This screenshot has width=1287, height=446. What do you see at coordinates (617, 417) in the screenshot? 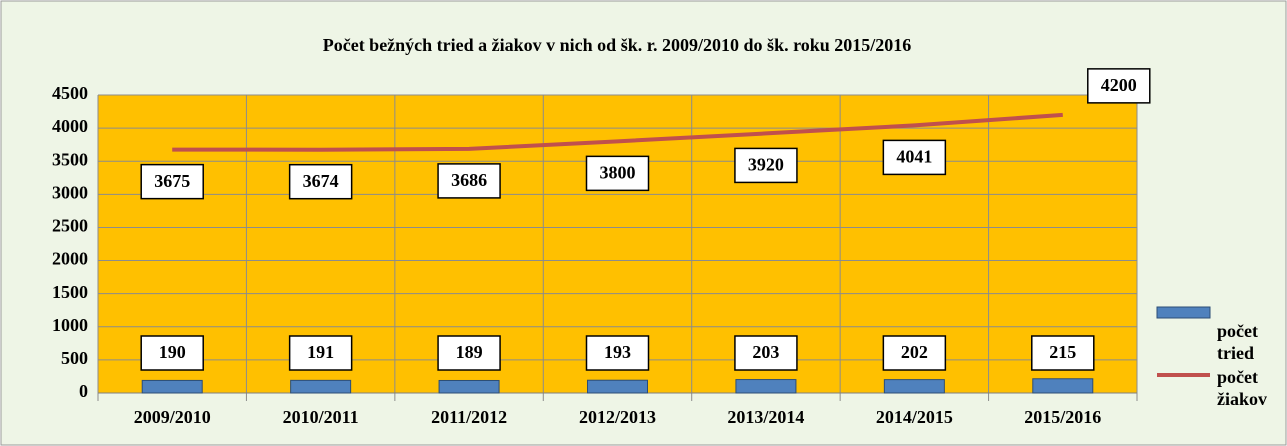
I see `x-tick-label: 2012/2013` at bounding box center [617, 417].